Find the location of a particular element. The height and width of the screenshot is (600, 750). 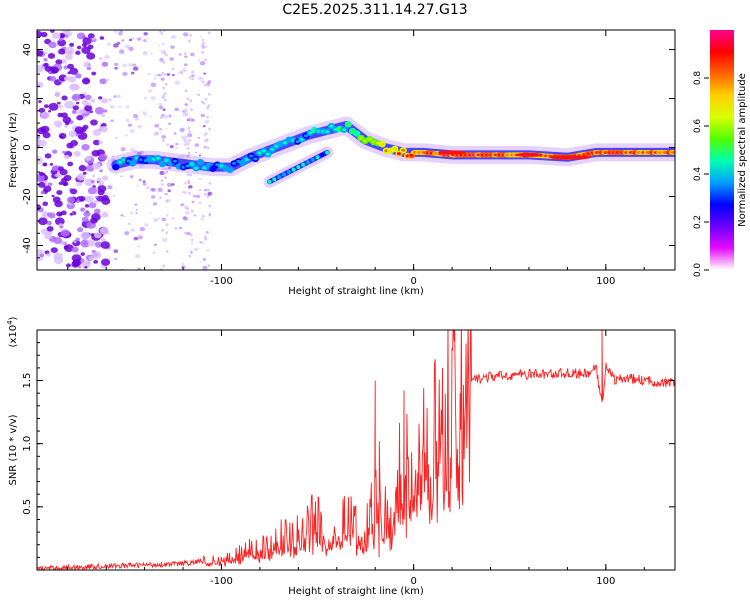

colorbar-tick-label: 0.2 is located at coordinates (698, 222).